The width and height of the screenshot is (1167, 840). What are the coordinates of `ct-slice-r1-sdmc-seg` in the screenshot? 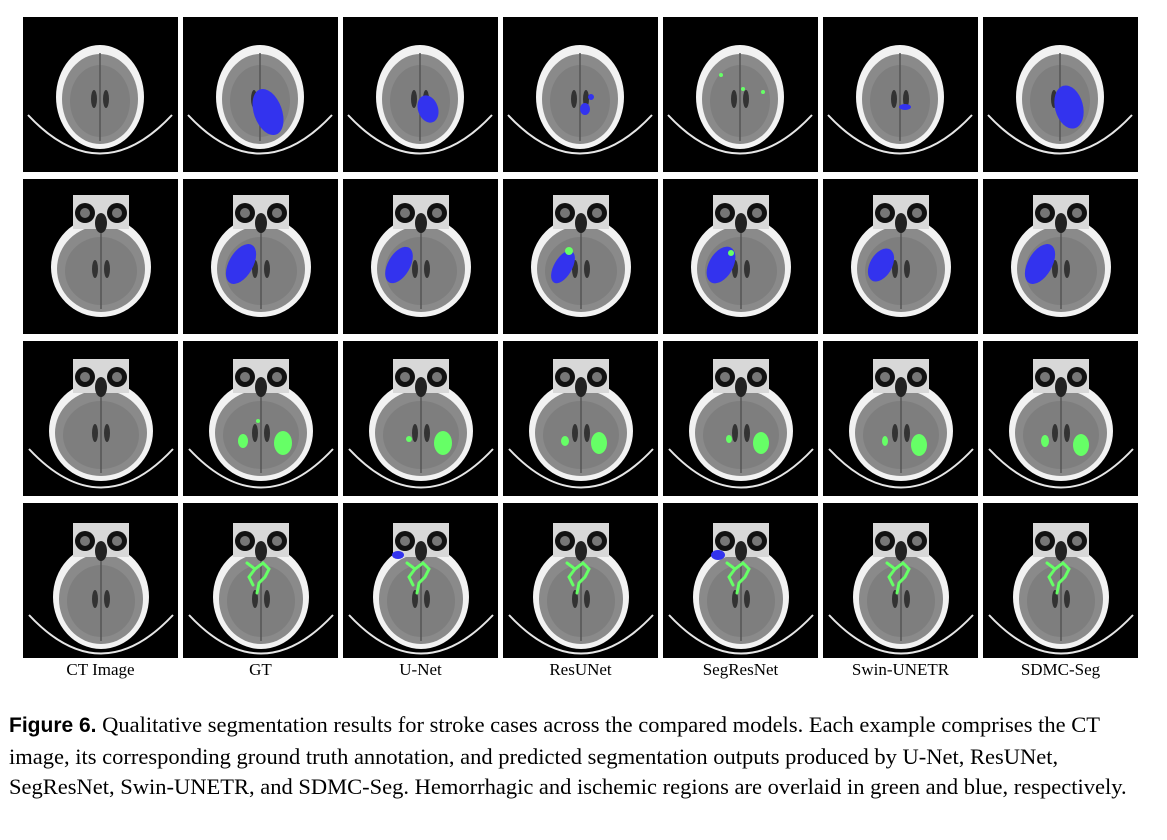 It's located at (1060, 94).